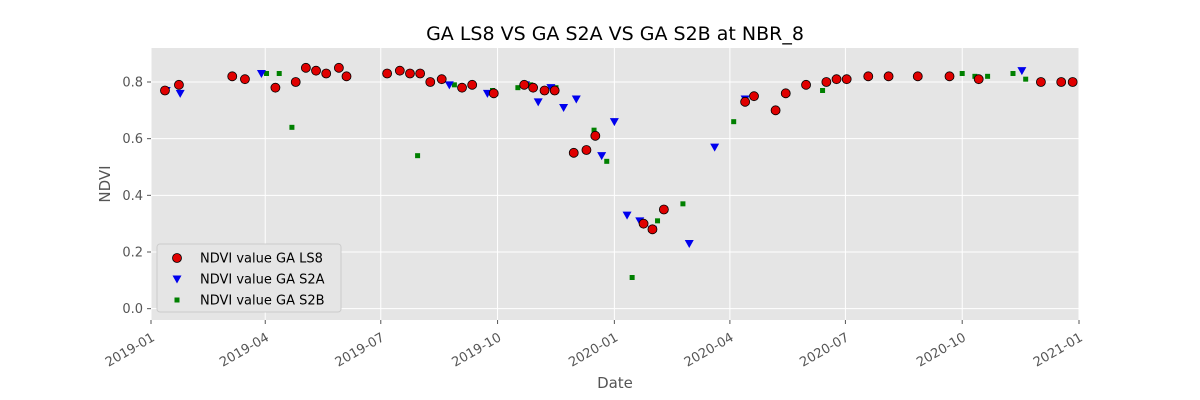 Image resolution: width=1200 pixels, height=400 pixels. Describe the element at coordinates (105, 183) in the screenshot. I see `y-axis-label: NDVI` at that location.